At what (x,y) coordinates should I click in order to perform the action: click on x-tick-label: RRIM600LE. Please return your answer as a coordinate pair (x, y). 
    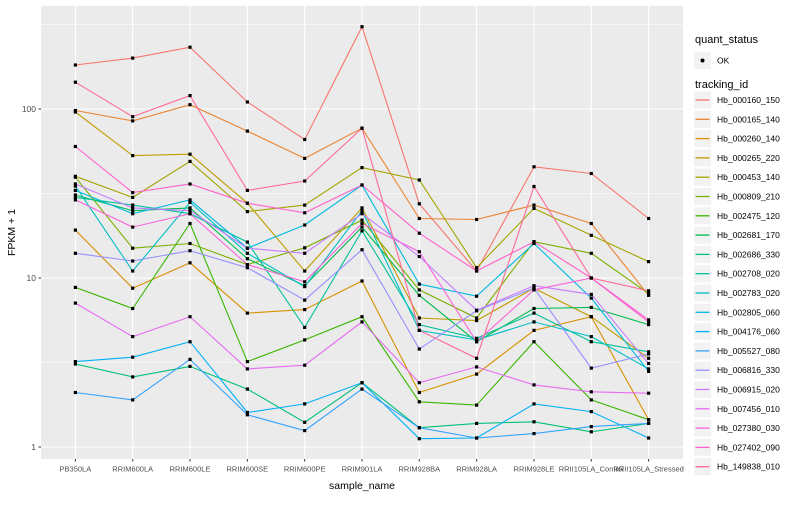
    Looking at the image, I should click on (190, 469).